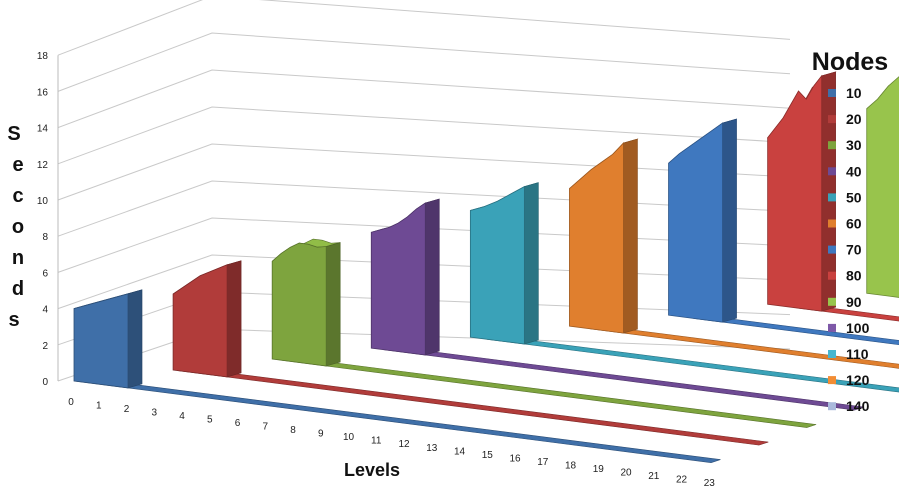  What do you see at coordinates (626, 472) in the screenshot?
I see `x-tick-label: 20` at bounding box center [626, 472].